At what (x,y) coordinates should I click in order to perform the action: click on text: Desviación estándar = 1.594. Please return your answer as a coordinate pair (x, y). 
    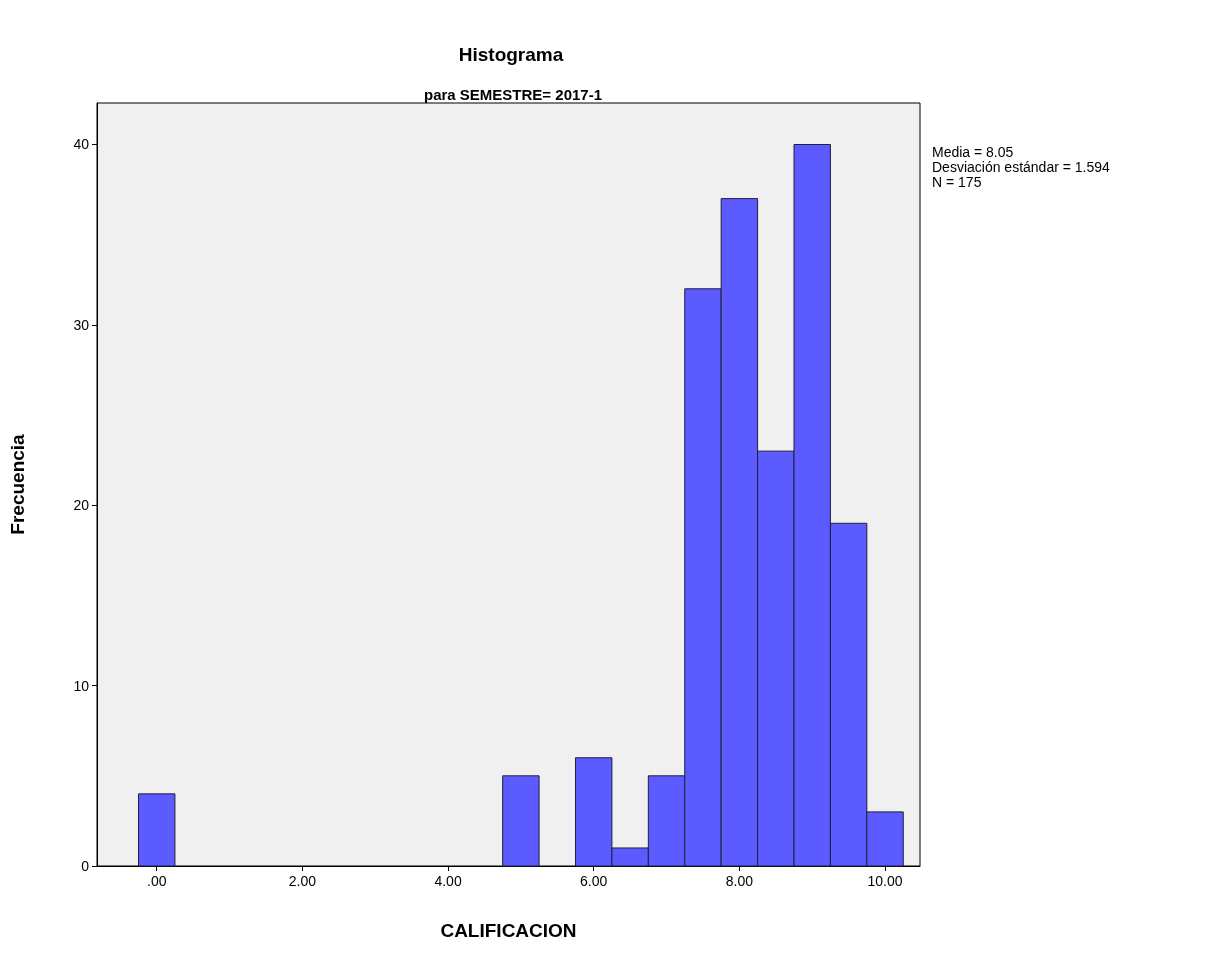
    Looking at the image, I should click on (1021, 167).